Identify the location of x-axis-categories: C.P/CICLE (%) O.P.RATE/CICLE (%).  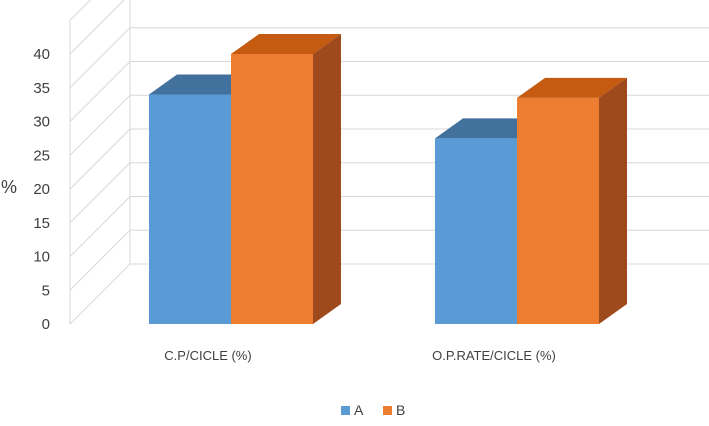
(360, 355).